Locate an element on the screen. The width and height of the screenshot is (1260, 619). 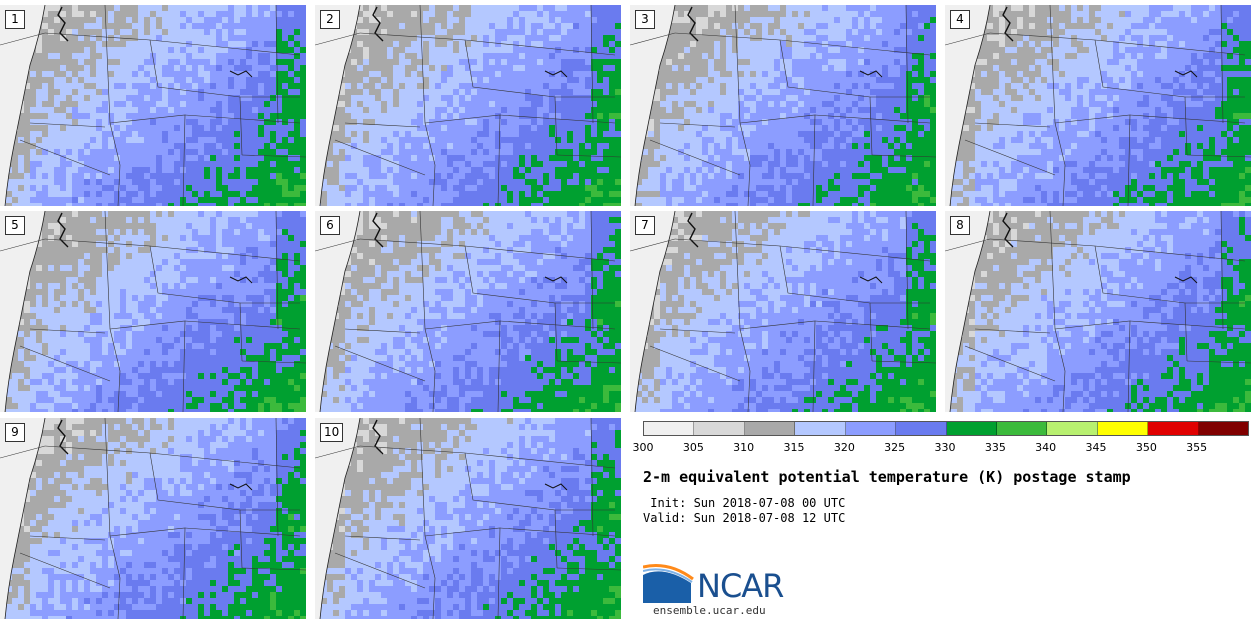
ensemble-member-panel: 5 is located at coordinates (153, 311).